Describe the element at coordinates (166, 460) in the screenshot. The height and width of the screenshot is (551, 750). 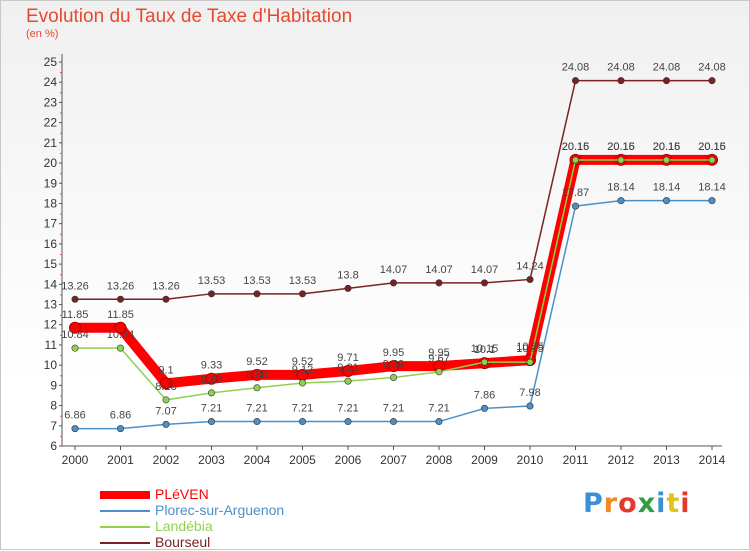
I see `x-tick-label-2002: 2002` at that location.